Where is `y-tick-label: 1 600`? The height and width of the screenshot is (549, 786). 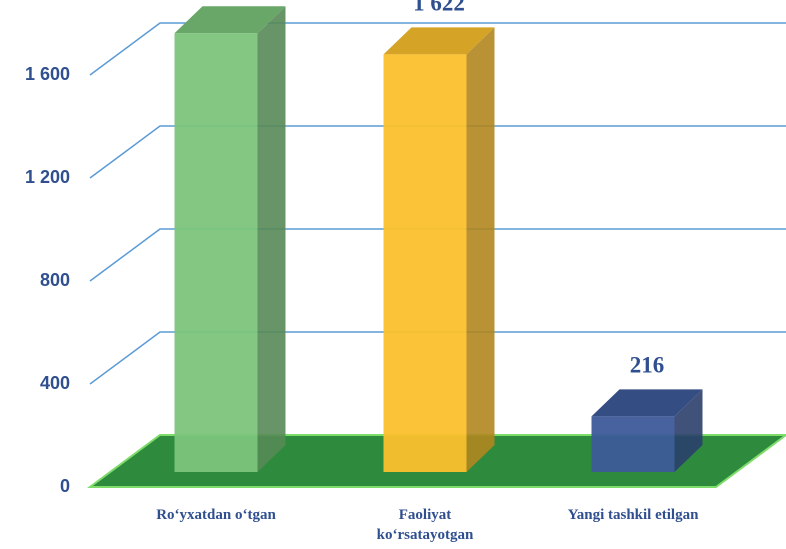 y-tick-label: 1 600 is located at coordinates (47, 74).